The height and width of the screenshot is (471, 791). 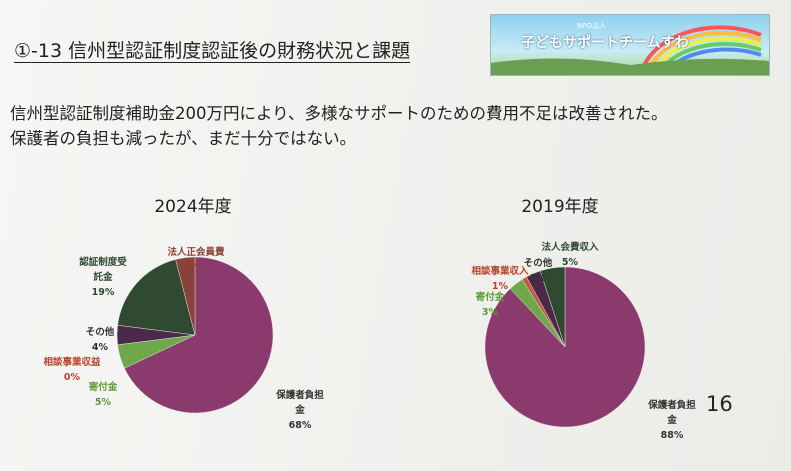 I want to click on value-label: 68%, so click(x=300, y=425).